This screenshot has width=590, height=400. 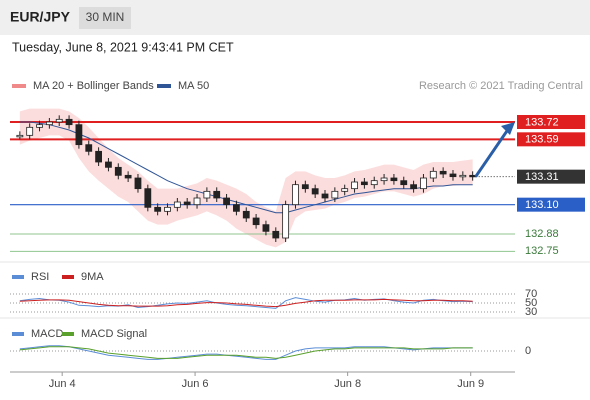 I want to click on y-tick-label: 70, so click(x=531, y=294).